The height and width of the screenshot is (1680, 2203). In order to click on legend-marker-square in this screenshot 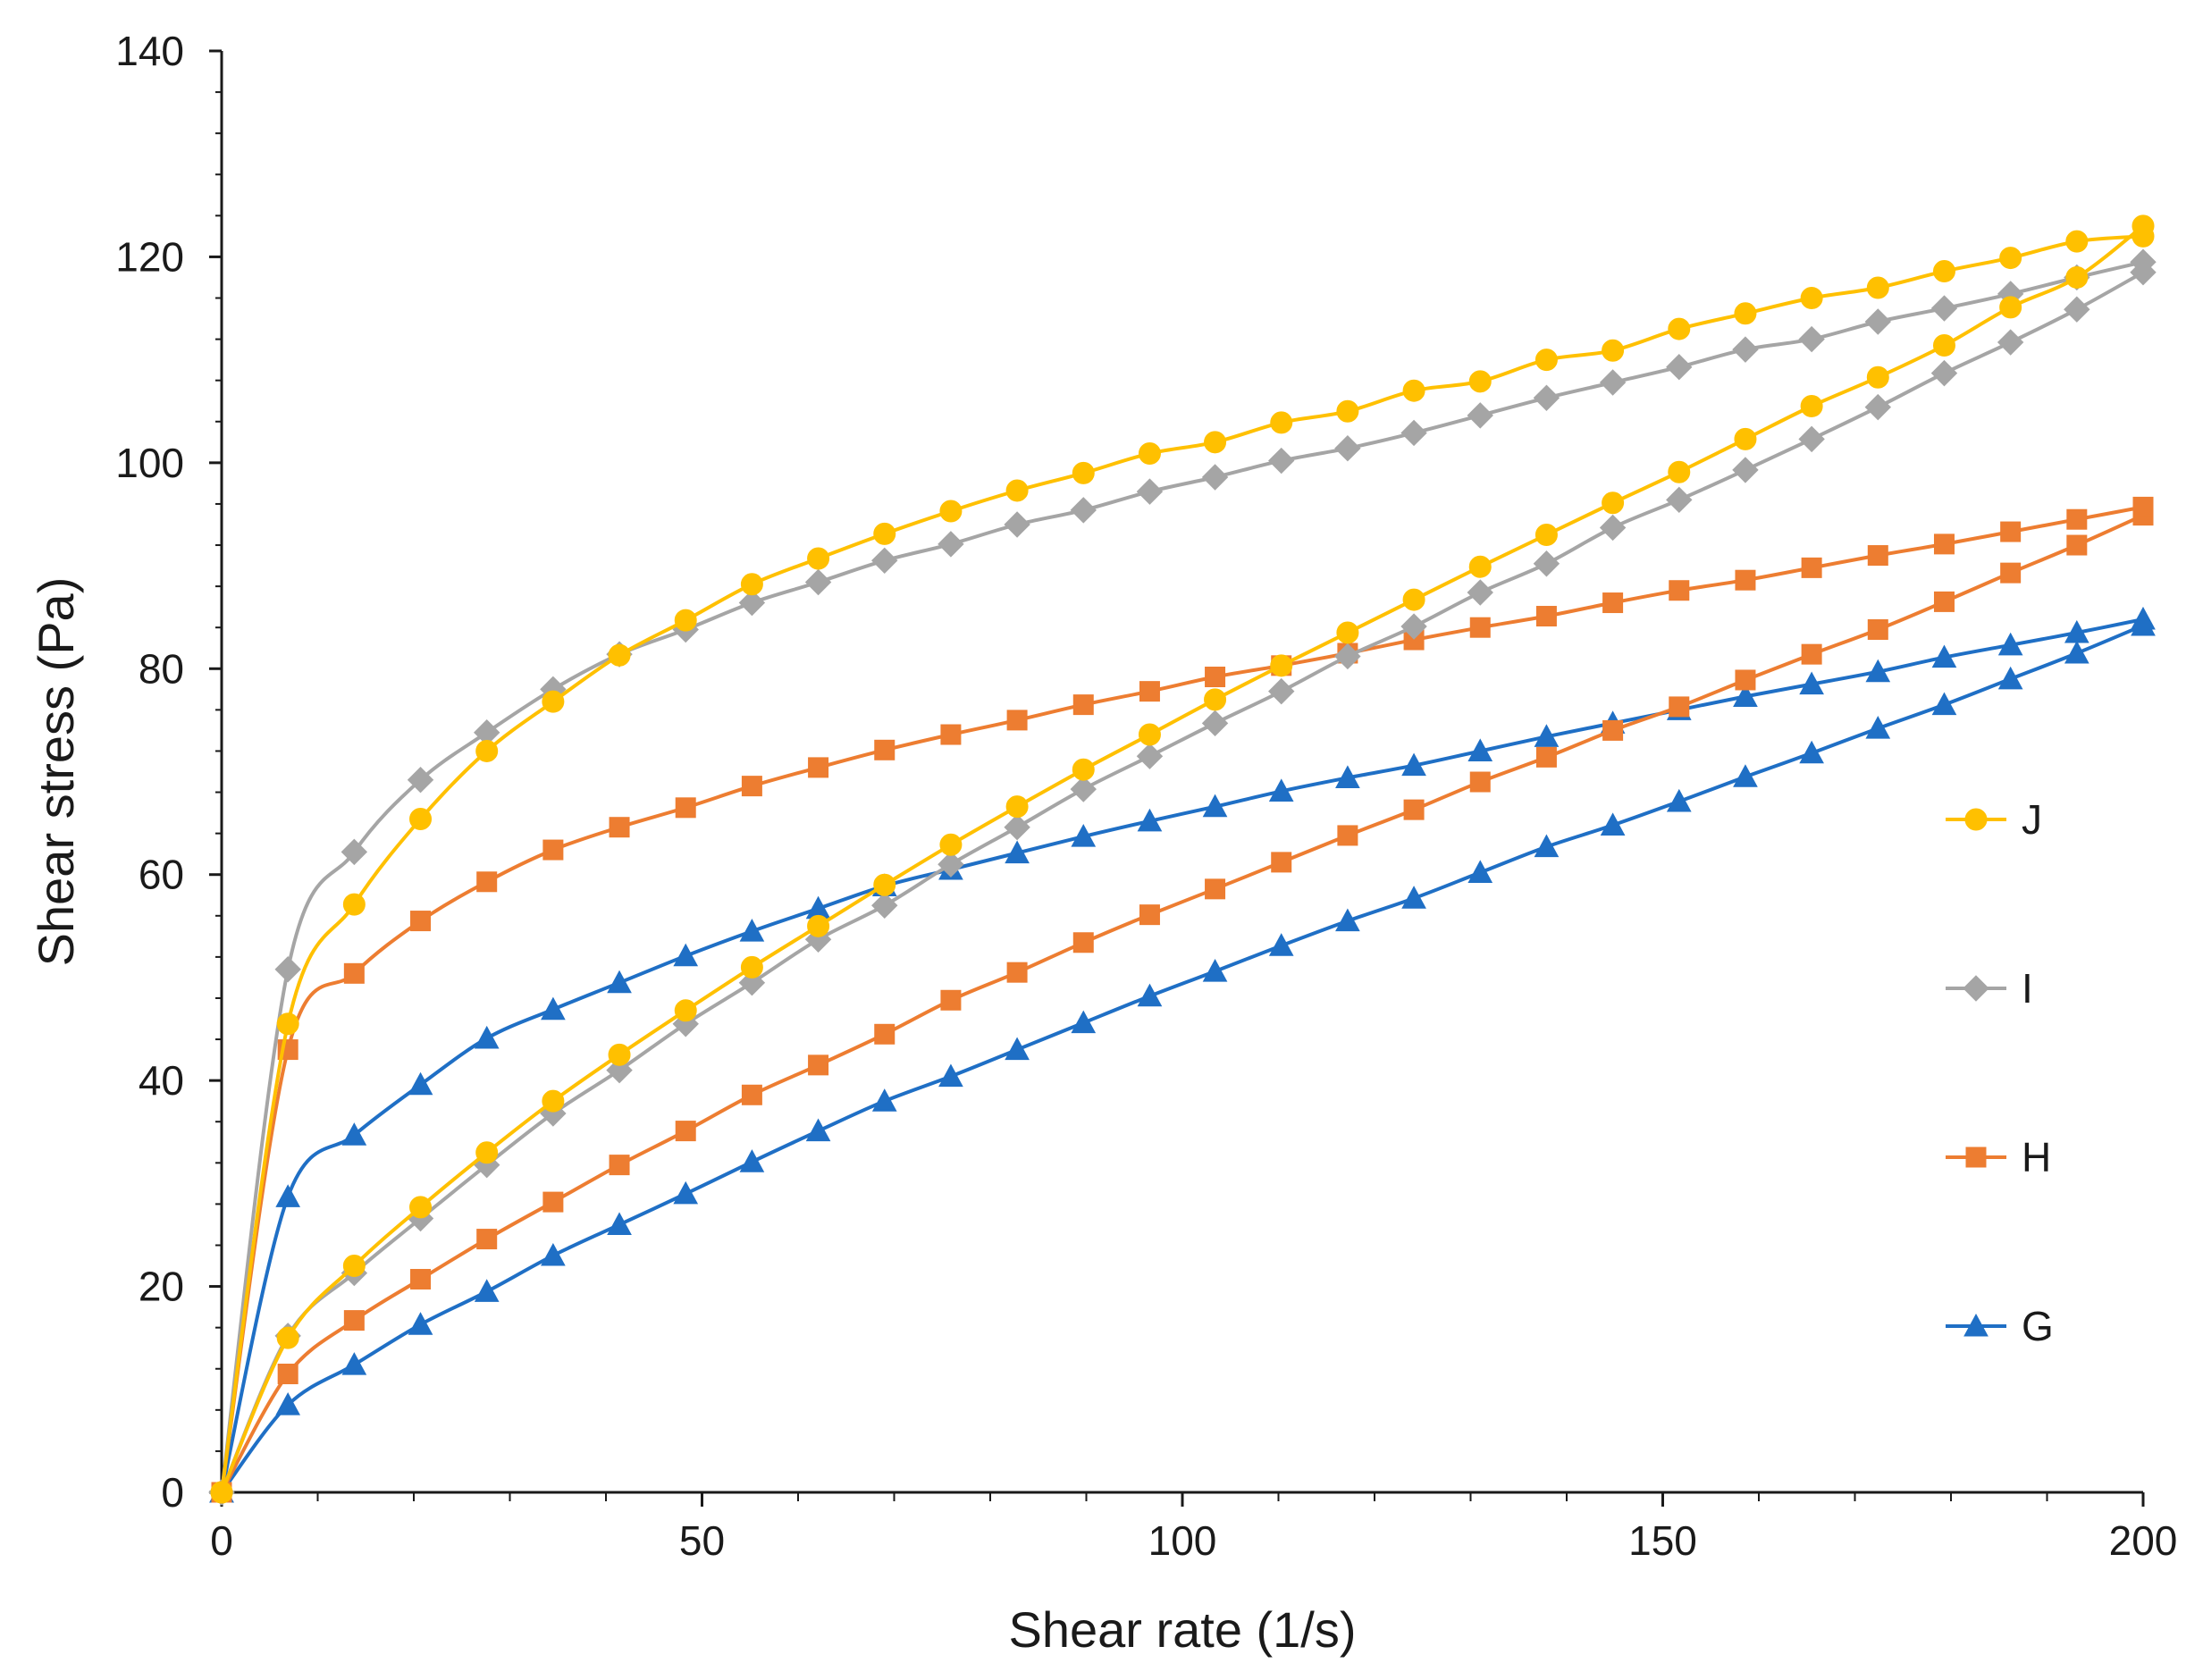, I will do `click(1976, 1157)`.